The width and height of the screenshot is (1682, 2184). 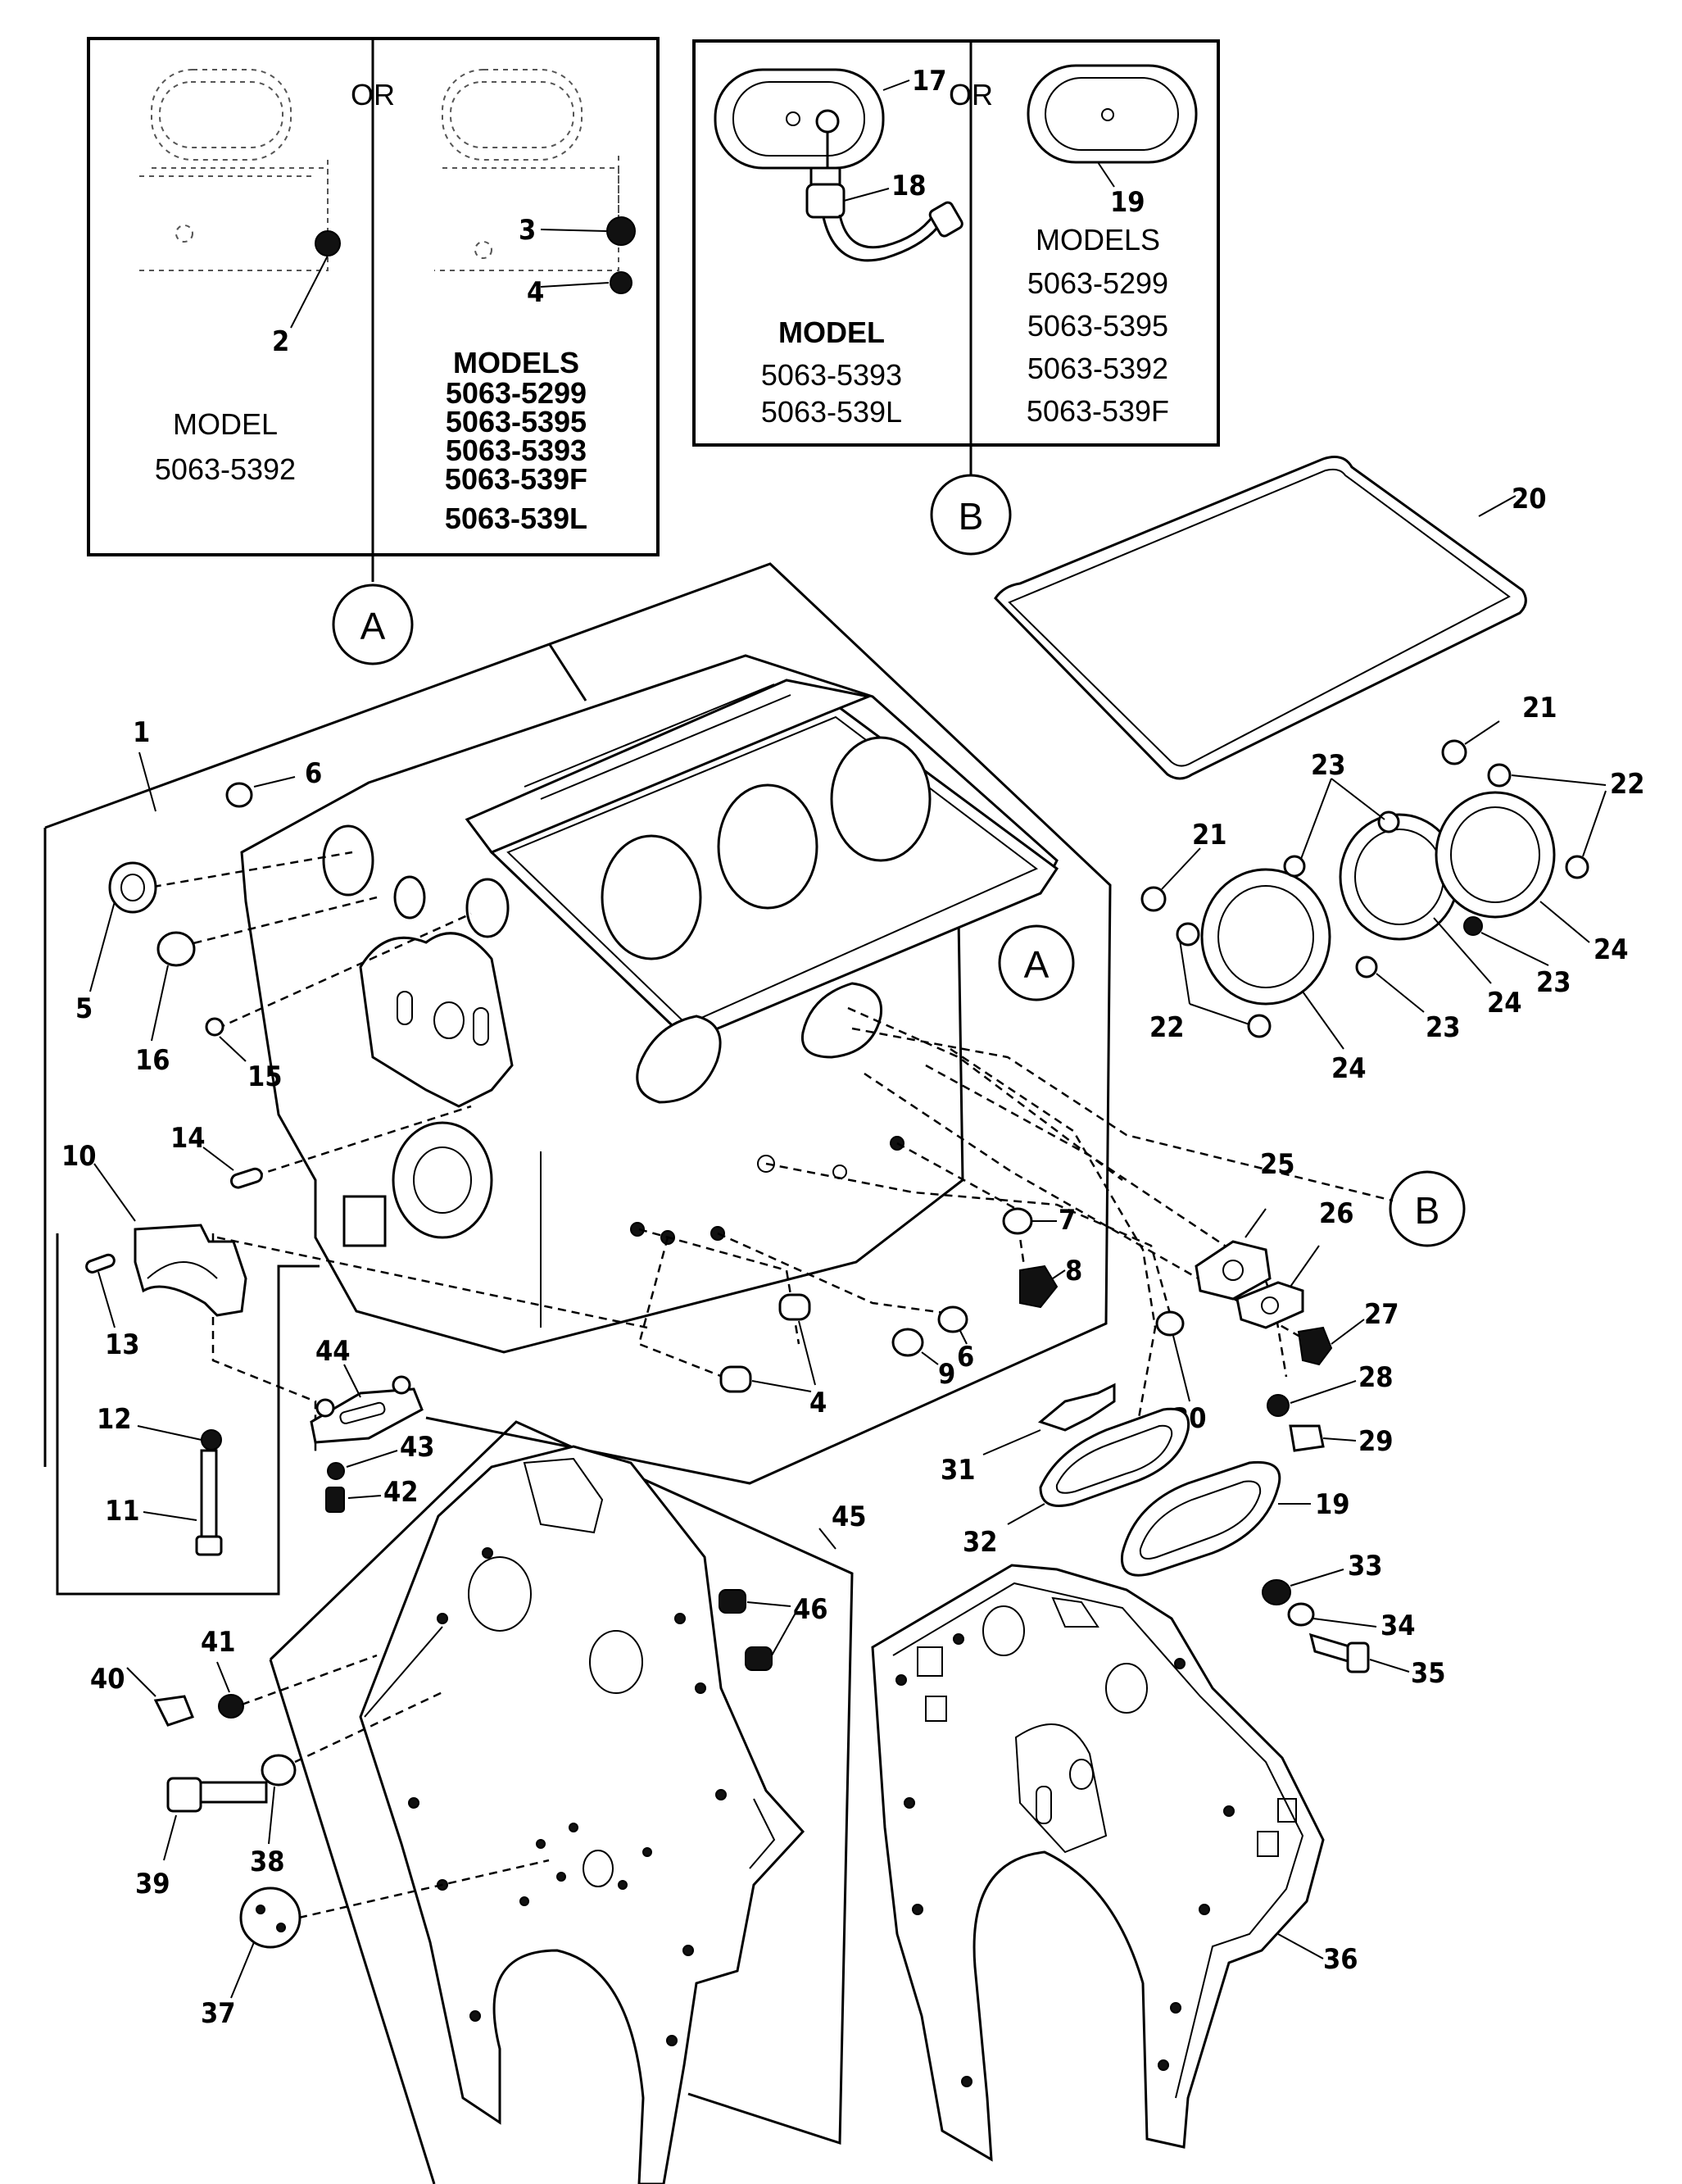 What do you see at coordinates (218, 1642) in the screenshot?
I see `part-label-41: 41` at bounding box center [218, 1642].